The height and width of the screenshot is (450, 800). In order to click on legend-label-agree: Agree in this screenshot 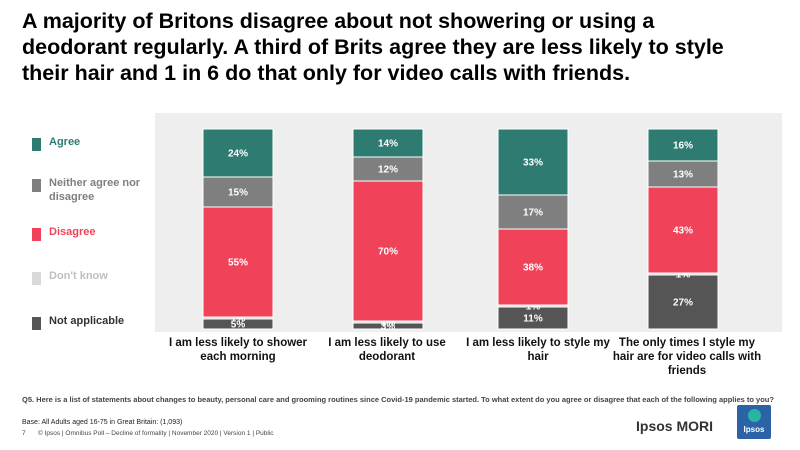, I will do `click(65, 142)`.